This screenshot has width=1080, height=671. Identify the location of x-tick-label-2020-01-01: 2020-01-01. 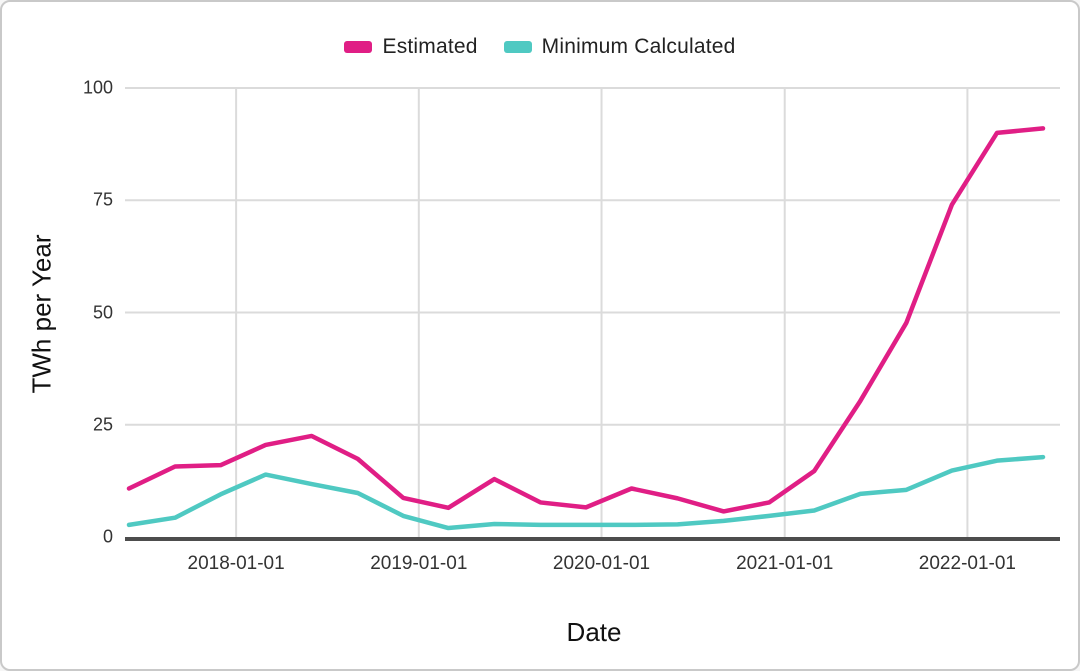
(601, 563).